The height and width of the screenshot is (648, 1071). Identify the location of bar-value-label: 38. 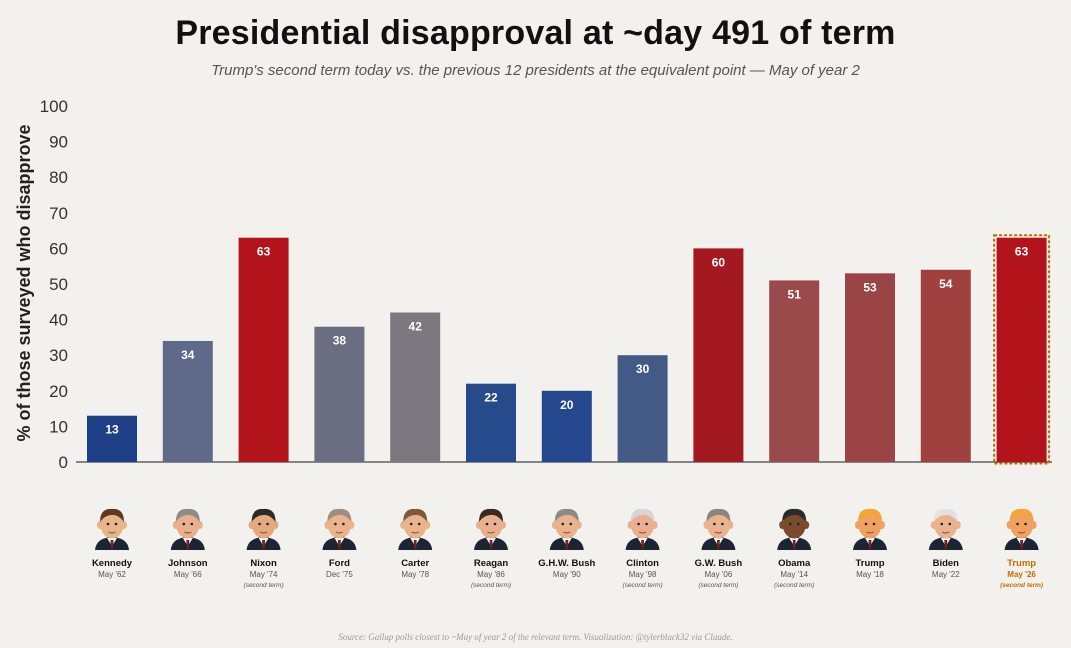
(340, 341).